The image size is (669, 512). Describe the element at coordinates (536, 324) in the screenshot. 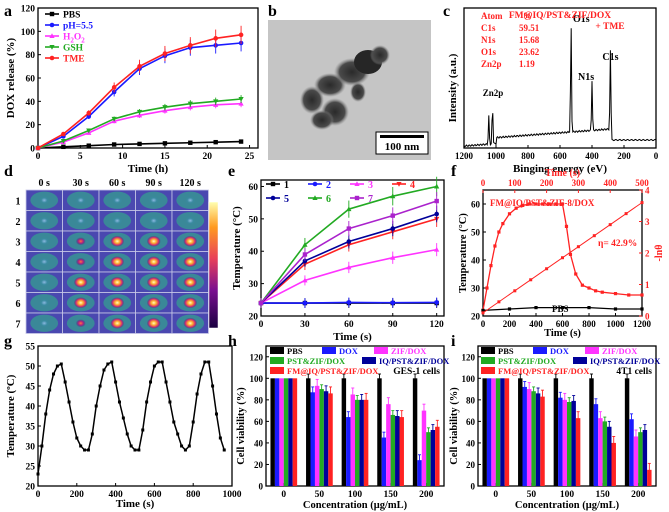

I see `panel-f-xtick-label-2: 400` at that location.